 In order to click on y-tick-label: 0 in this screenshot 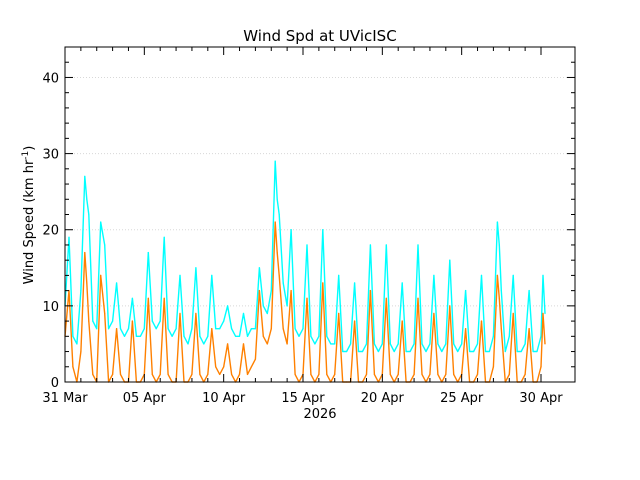, I will do `click(55, 383)`.